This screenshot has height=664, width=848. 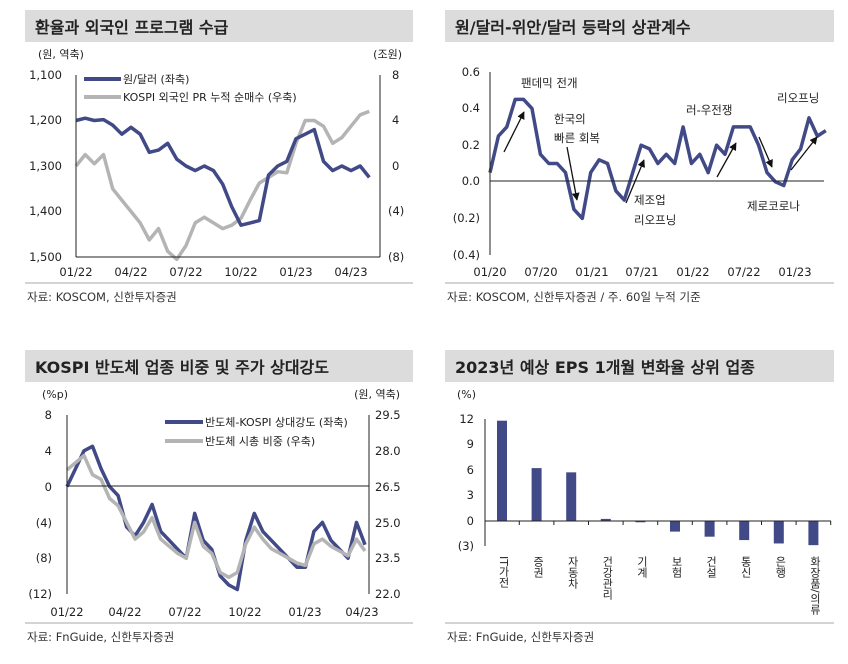 What do you see at coordinates (388, 594) in the screenshot?
I see `y2-tick-label: 22.0` at bounding box center [388, 594].